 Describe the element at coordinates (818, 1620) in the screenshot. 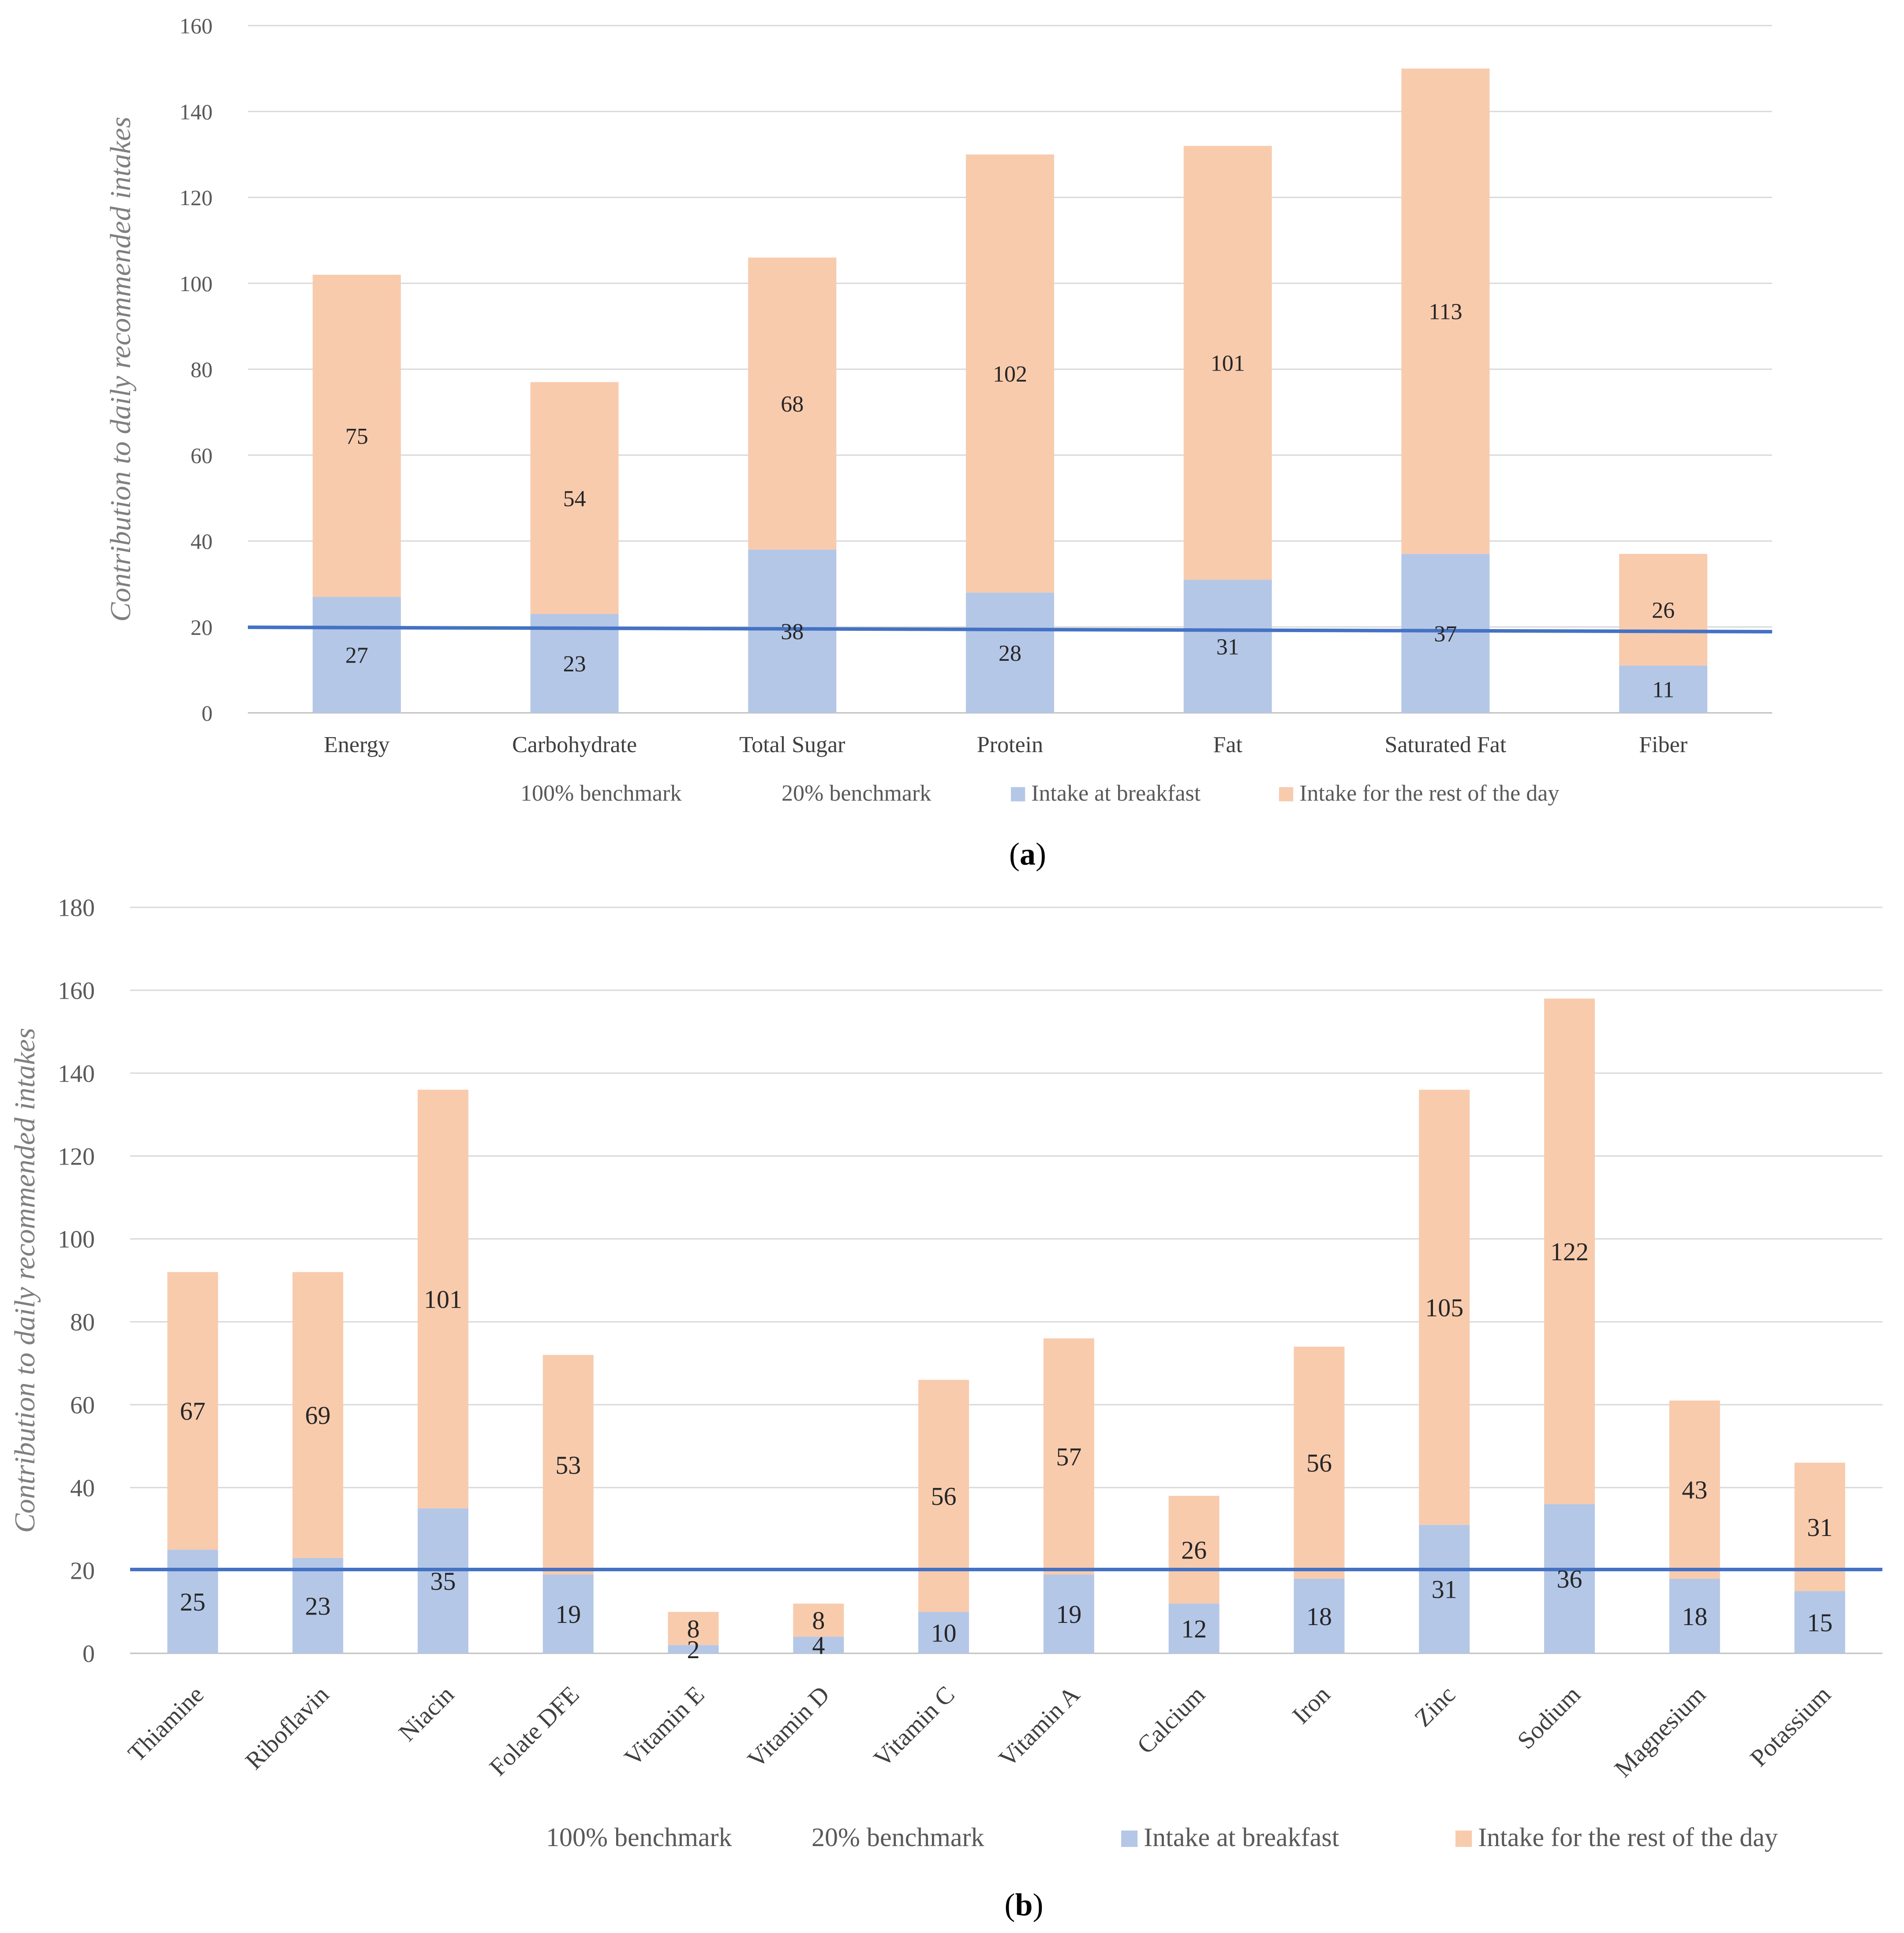

I see `bar-rest-of-day-vitamin-d` at that location.